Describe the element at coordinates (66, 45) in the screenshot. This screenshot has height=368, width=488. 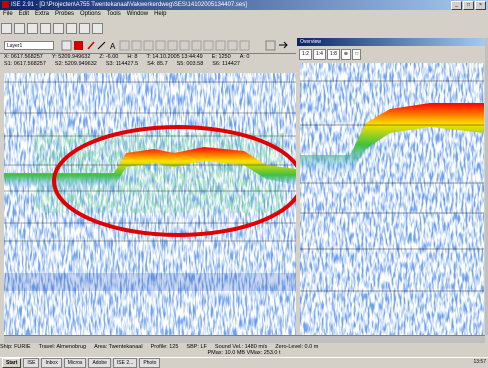
I see `pointer-tool-icon` at that location.